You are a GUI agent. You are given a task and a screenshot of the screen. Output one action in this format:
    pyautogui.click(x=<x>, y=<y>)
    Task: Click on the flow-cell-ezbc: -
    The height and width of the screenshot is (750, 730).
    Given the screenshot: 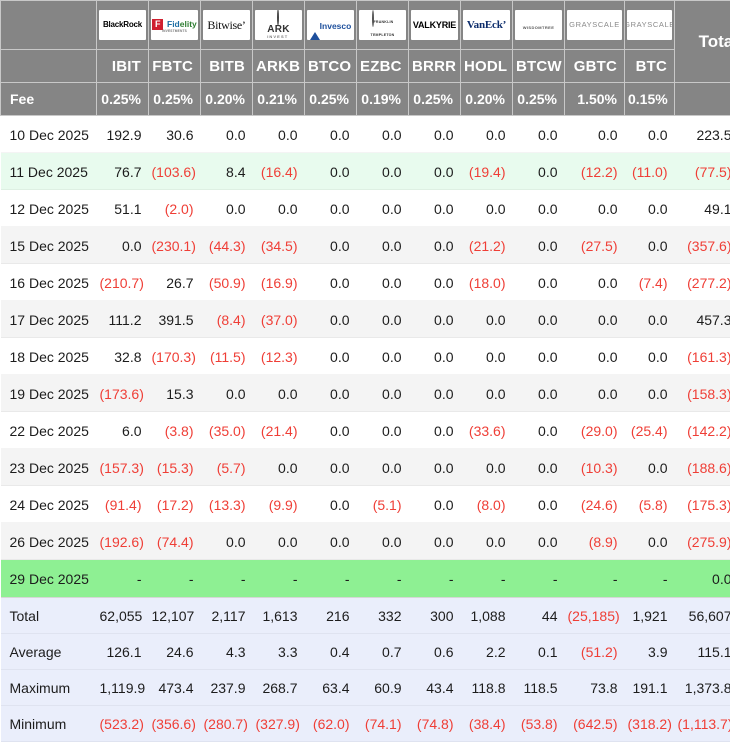 What is the action you would take?
    pyautogui.click(x=399, y=578)
    